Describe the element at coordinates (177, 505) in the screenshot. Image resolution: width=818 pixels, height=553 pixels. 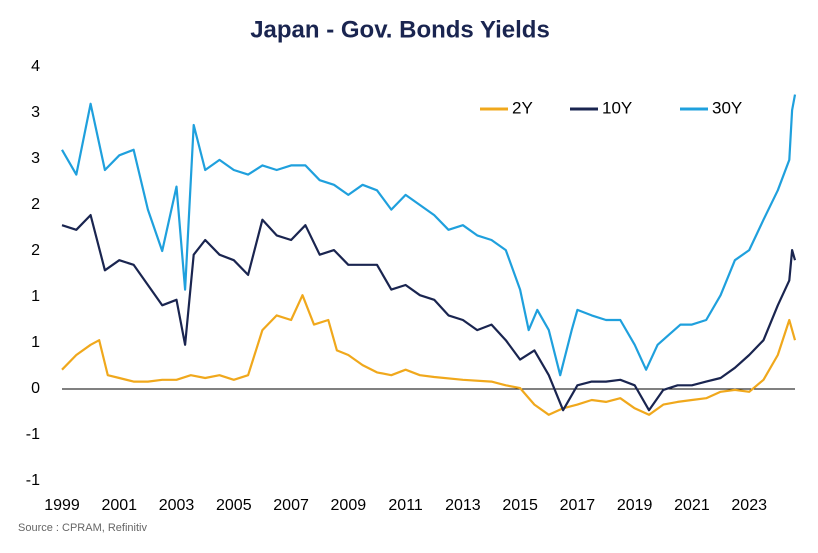
I see `x-tick-label: 2003` at that location.